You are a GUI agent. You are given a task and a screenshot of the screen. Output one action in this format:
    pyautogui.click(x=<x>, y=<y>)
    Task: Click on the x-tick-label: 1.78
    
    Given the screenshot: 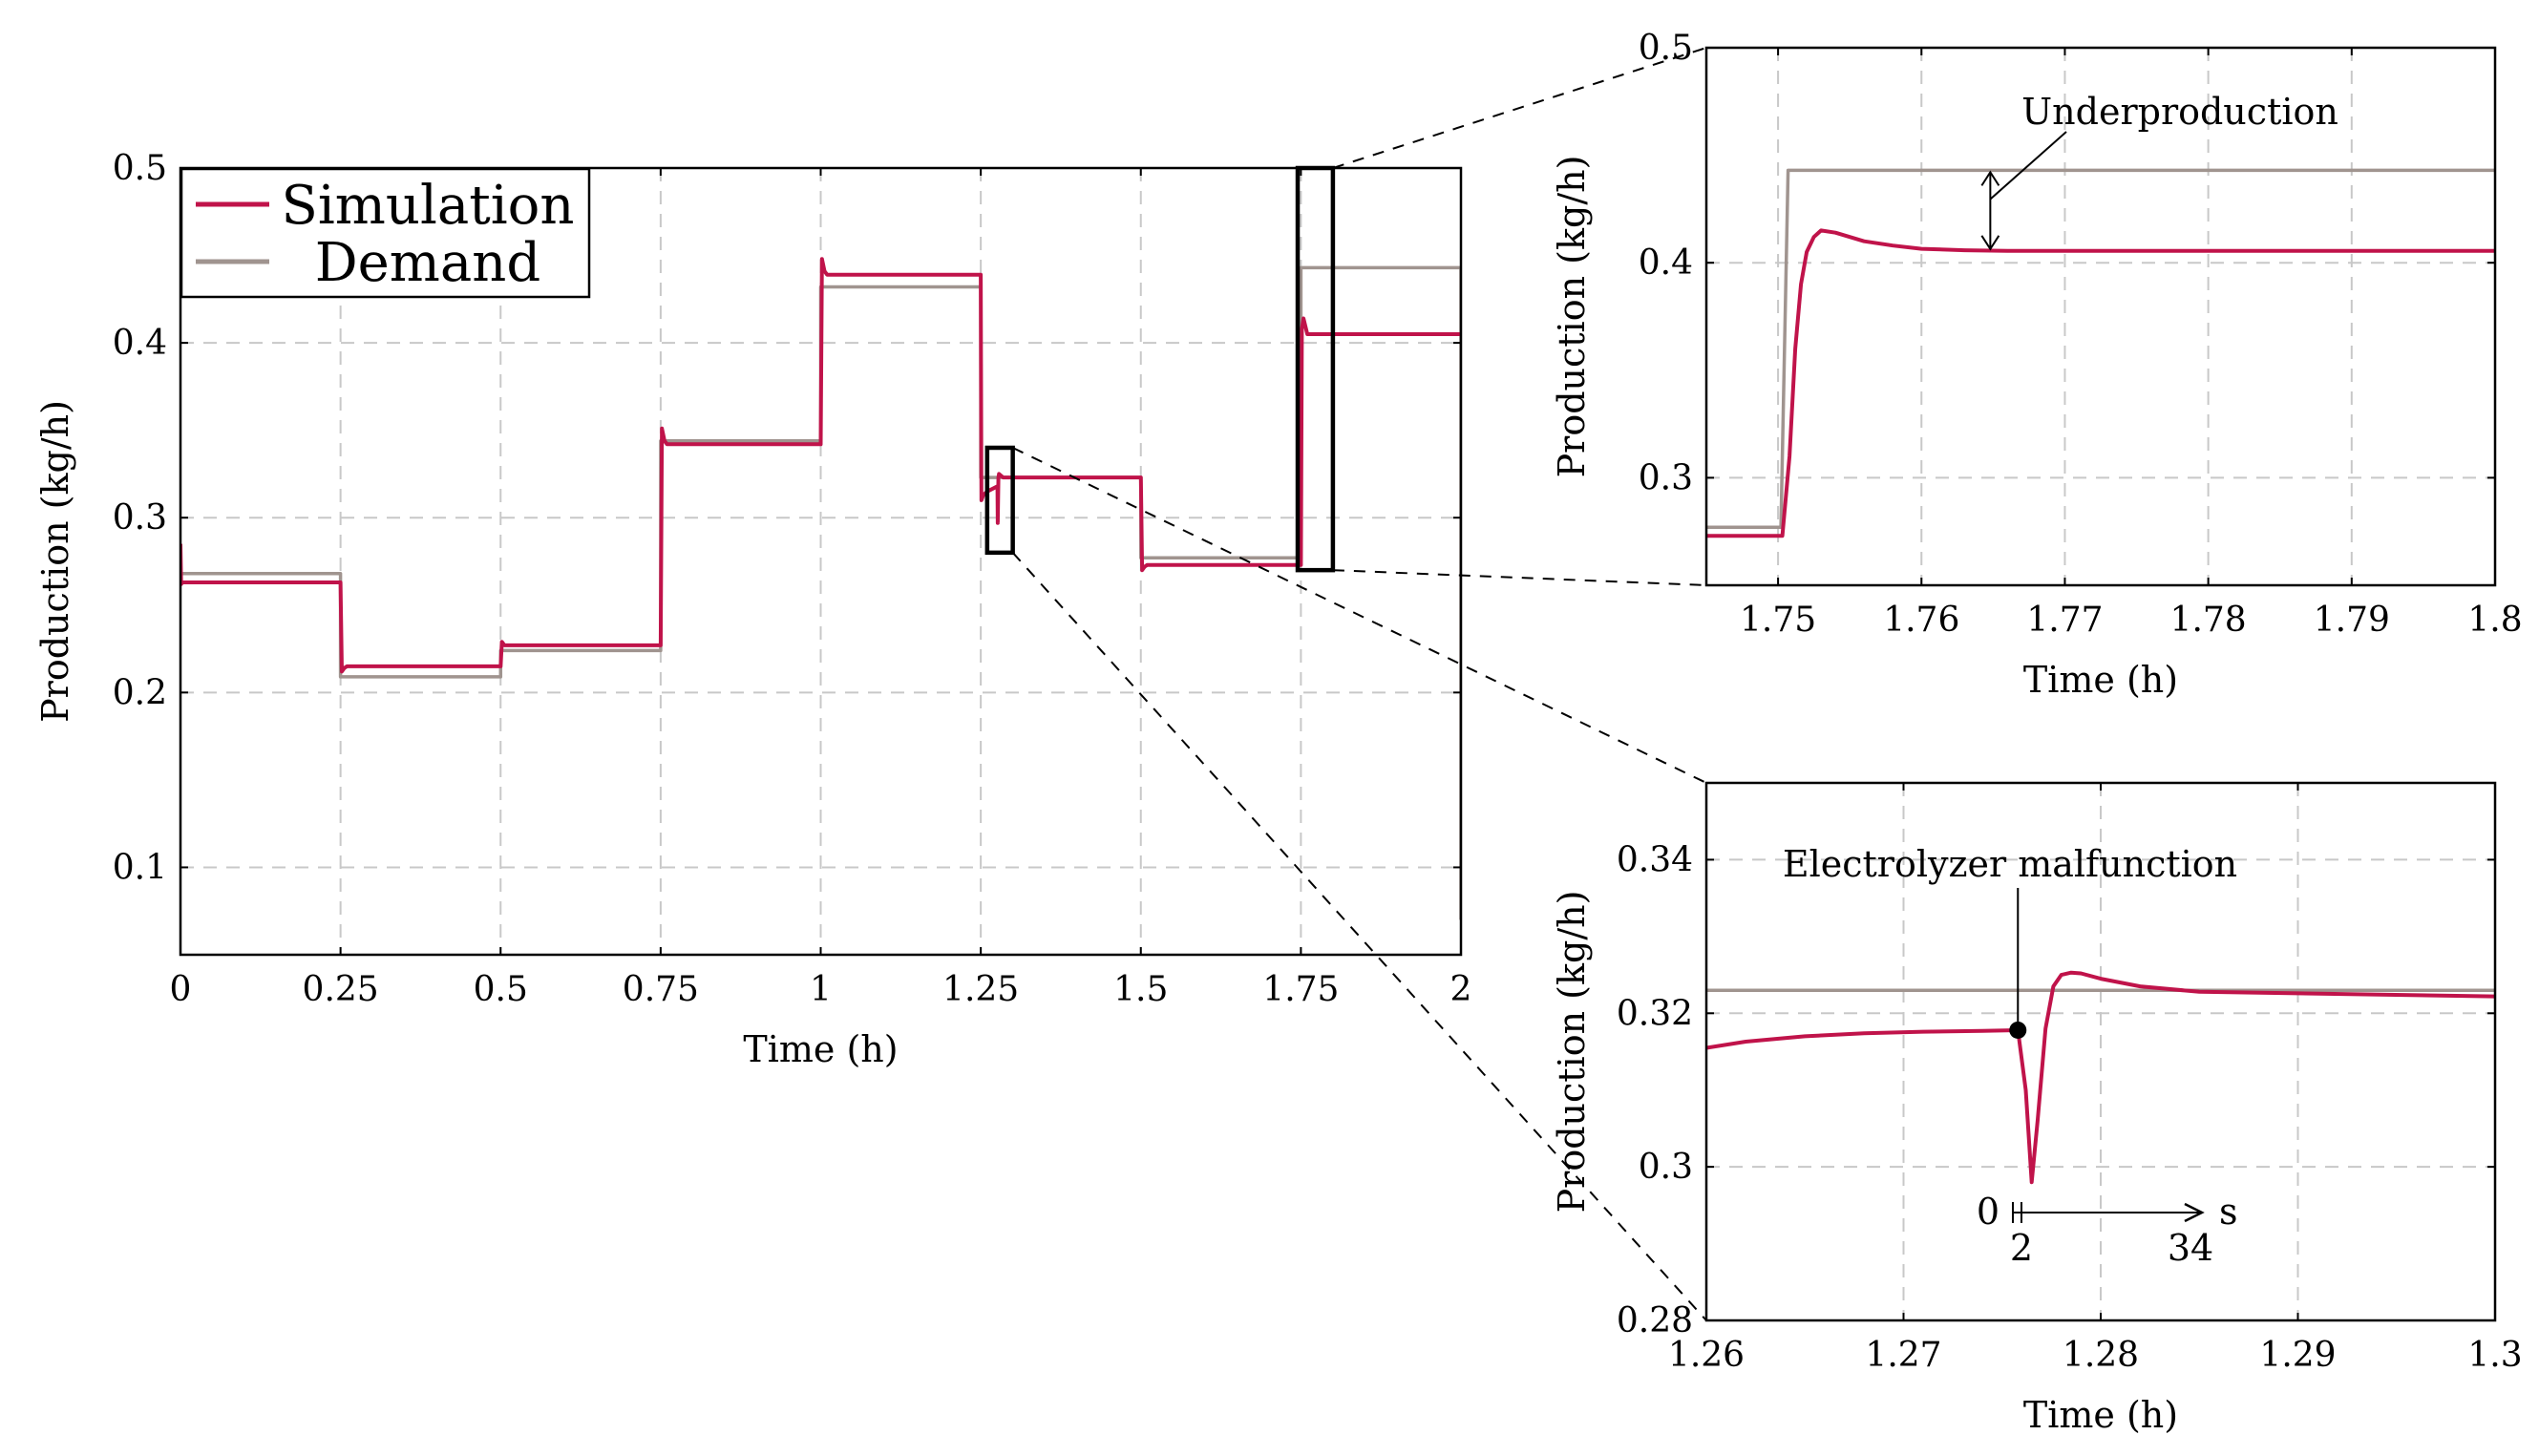 What is the action you would take?
    pyautogui.click(x=2208, y=620)
    